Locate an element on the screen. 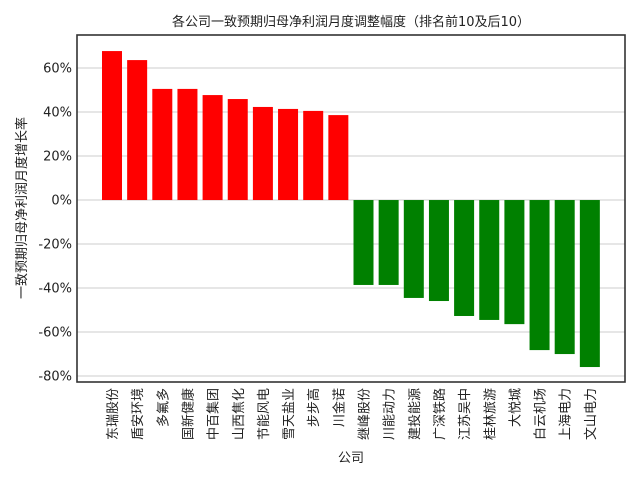 This screenshot has height=484, width=640. x-tick-label: 盾安环境 is located at coordinates (138, 414).